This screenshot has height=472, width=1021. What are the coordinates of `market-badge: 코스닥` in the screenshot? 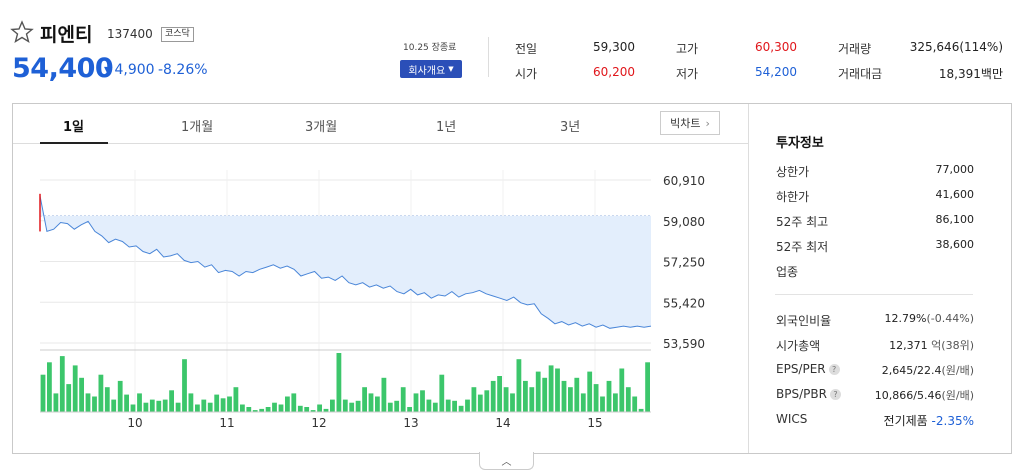 It's located at (177, 34).